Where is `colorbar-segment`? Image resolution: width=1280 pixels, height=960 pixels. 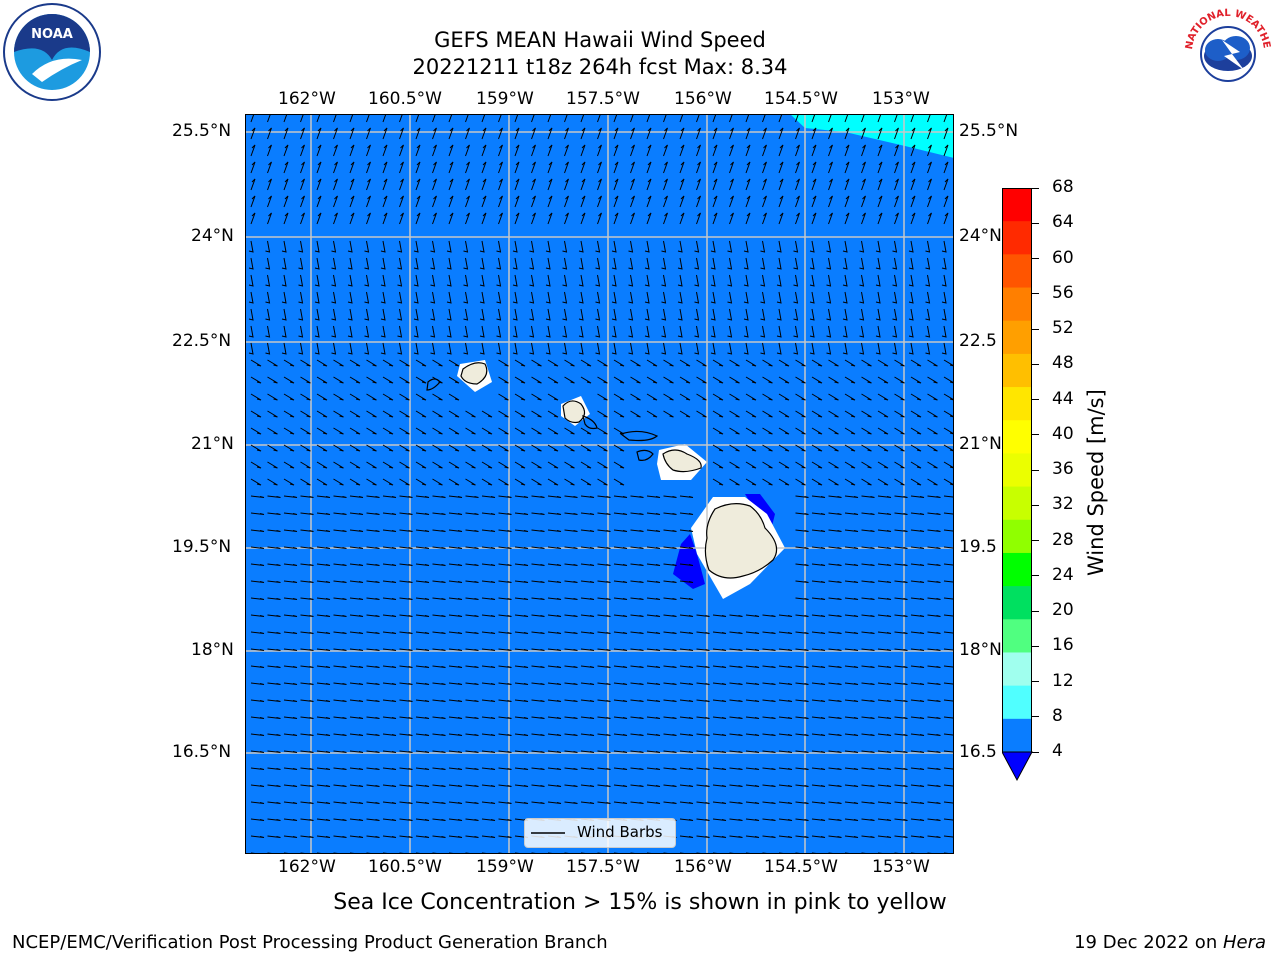
colorbar-segment is located at coordinates (1017, 569).